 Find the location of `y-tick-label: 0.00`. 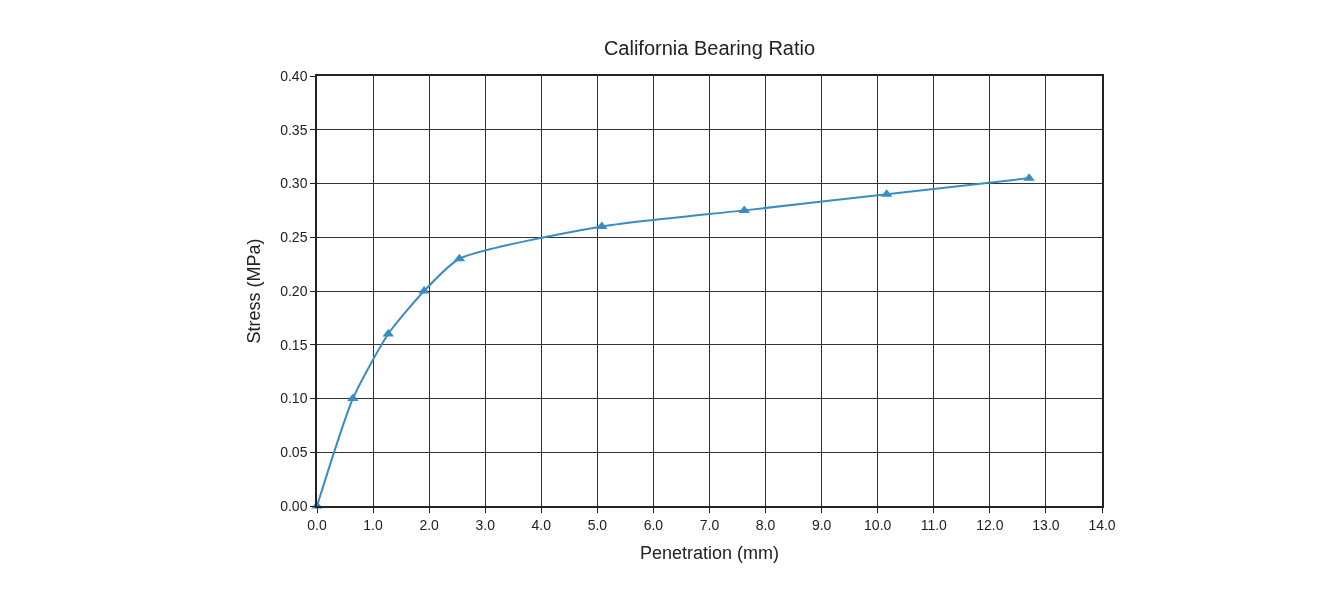

y-tick-label: 0.00 is located at coordinates (294, 505).